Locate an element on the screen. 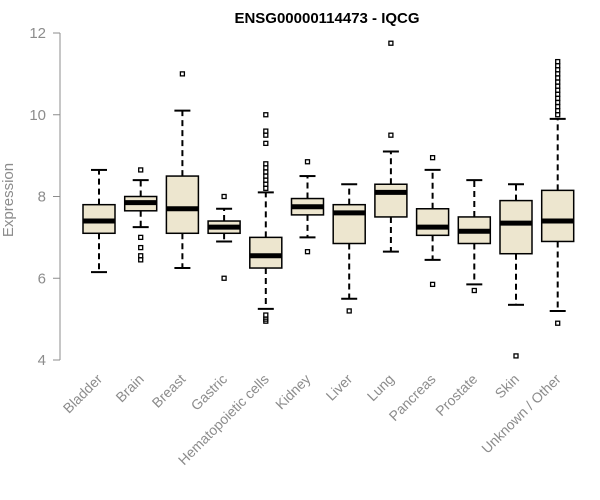  box-breast is located at coordinates (182, 170).